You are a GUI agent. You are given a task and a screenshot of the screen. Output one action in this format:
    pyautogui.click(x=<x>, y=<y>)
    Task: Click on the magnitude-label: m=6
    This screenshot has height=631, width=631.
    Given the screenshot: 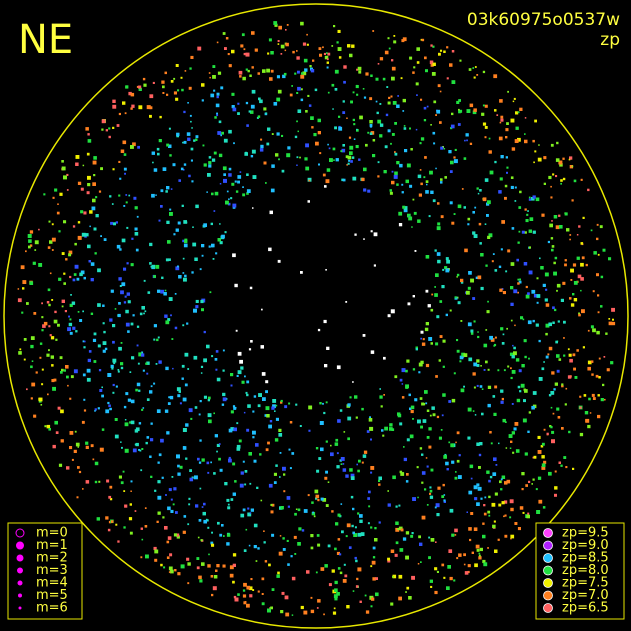 What is the action you would take?
    pyautogui.click(x=52, y=608)
    